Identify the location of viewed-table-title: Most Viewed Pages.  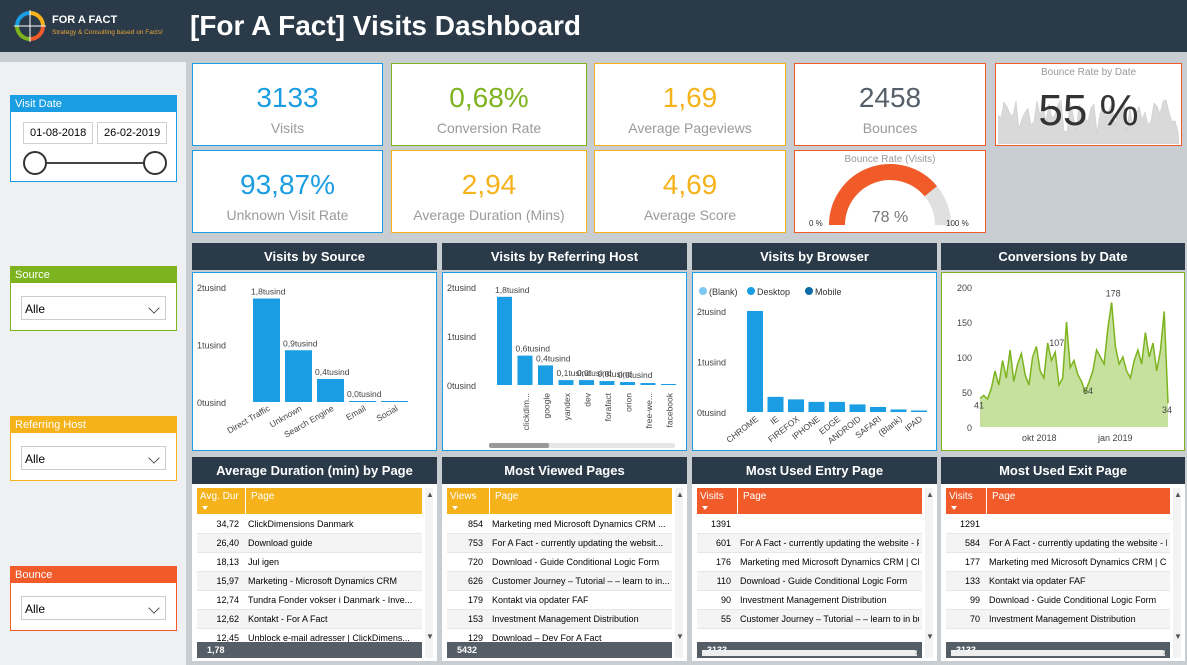
(564, 470).